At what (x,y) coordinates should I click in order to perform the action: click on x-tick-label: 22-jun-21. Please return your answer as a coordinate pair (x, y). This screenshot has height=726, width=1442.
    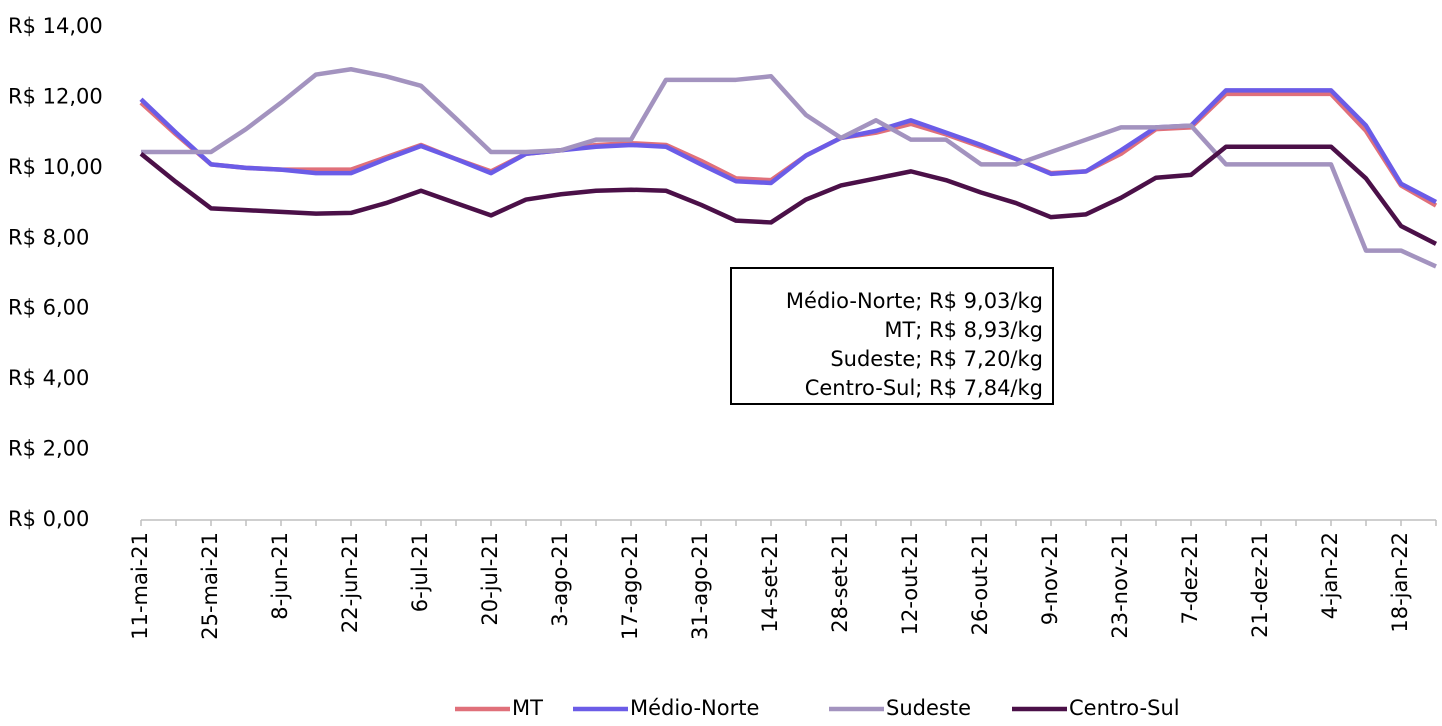
    Looking at the image, I should click on (350, 582).